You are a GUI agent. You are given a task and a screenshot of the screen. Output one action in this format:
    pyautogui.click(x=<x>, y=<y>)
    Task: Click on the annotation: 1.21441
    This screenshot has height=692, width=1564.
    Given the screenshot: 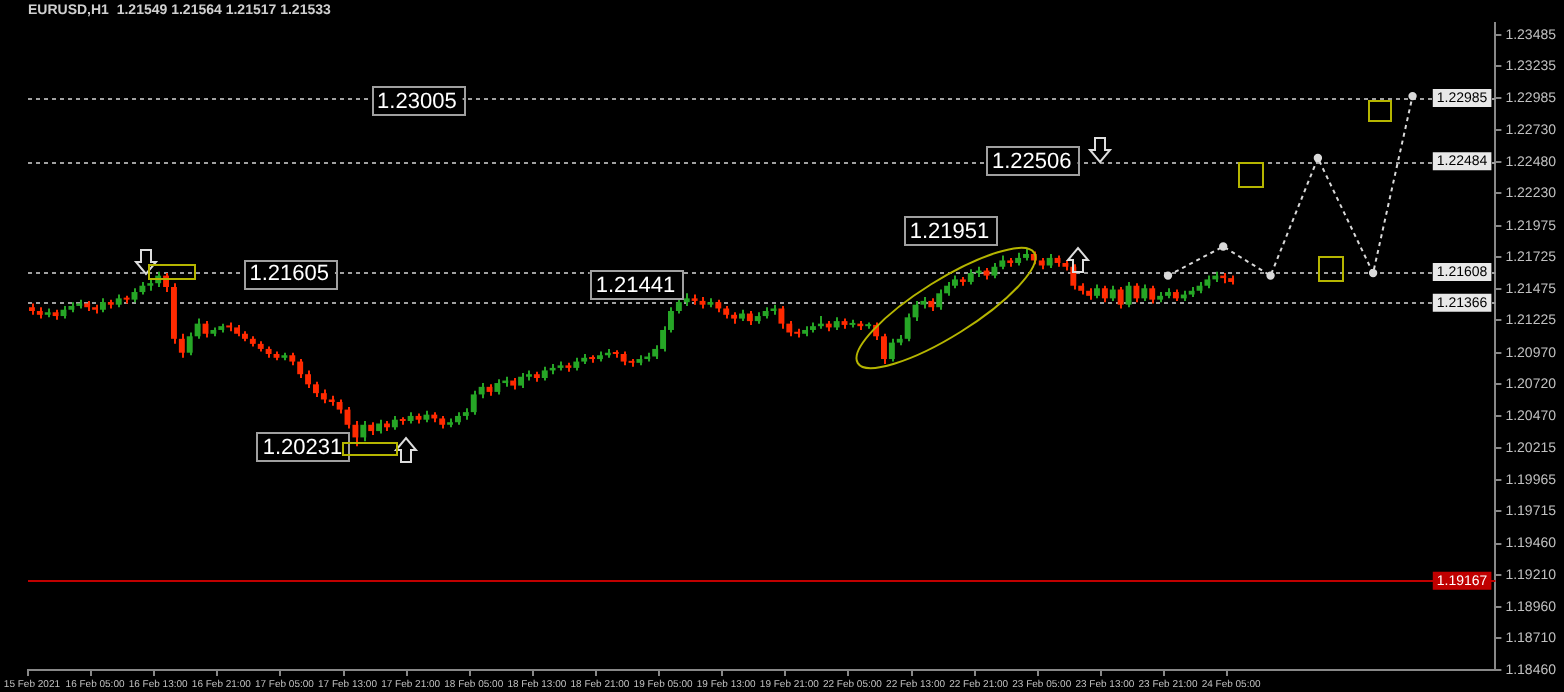 What is the action you would take?
    pyautogui.click(x=635, y=285)
    